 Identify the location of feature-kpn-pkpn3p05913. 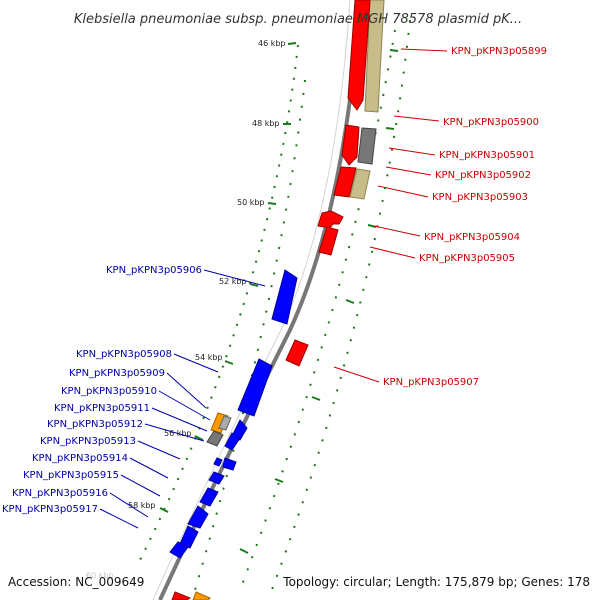
(232, 441).